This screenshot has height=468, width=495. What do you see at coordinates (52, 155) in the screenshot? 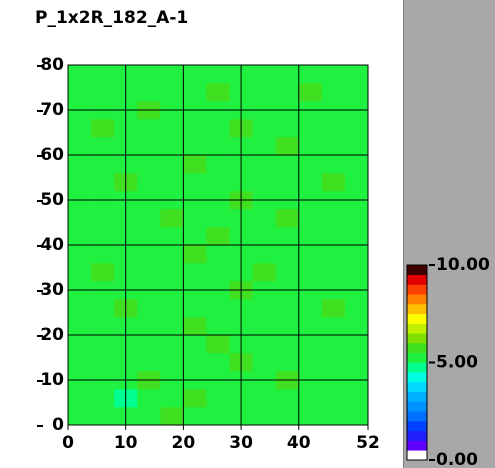
I see `y-tick-label: 60` at bounding box center [52, 155].